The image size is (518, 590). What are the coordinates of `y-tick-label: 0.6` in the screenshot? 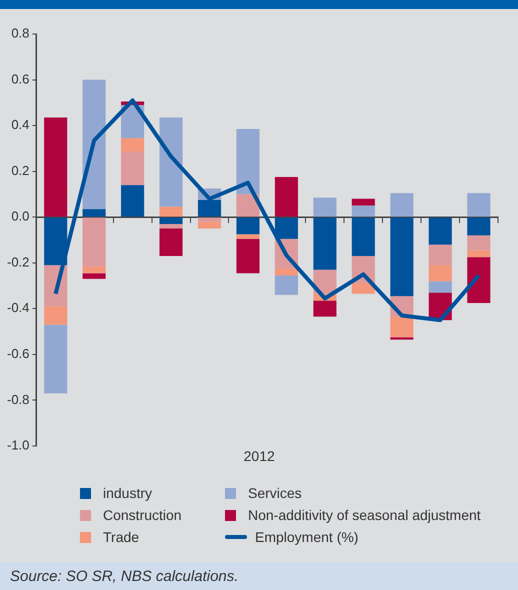 It's located at (20, 78).